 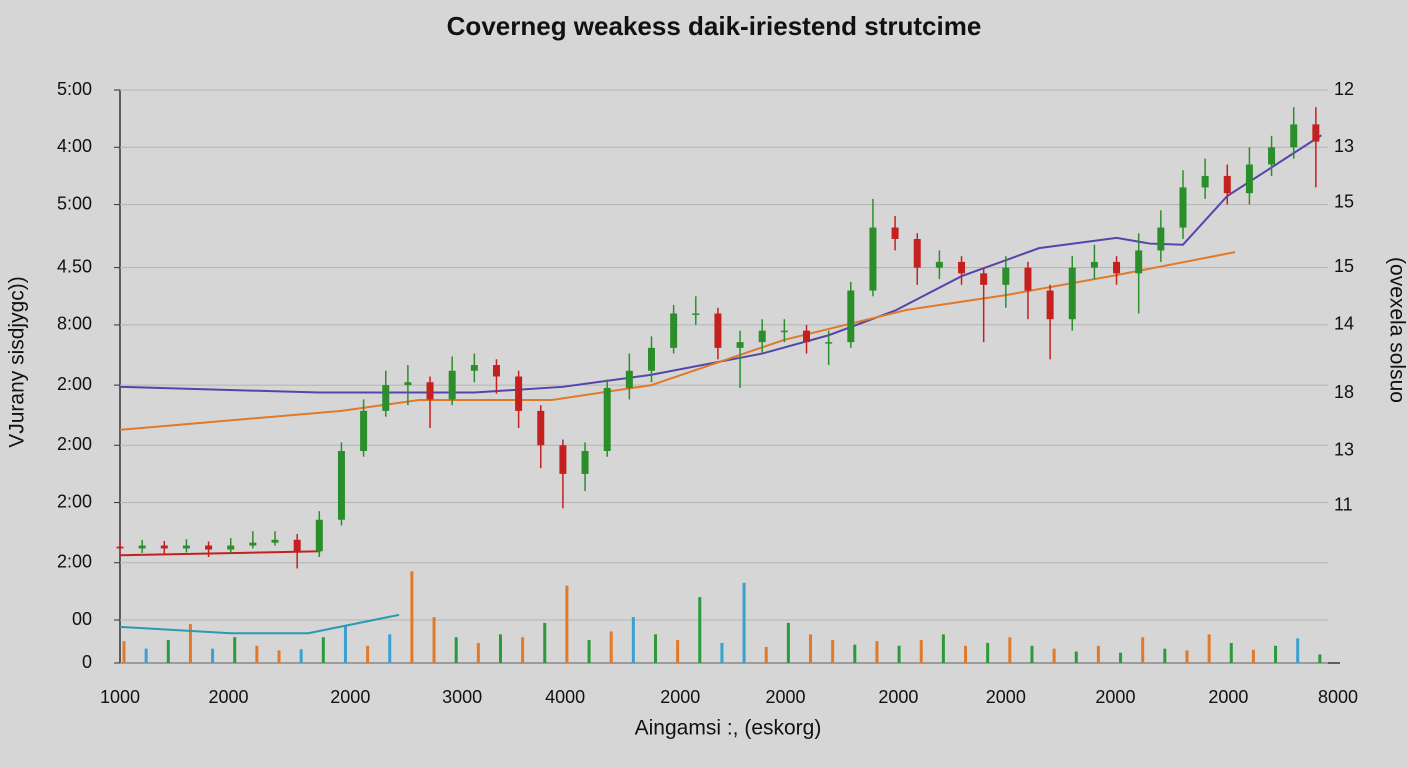 I want to click on y-tick-label: 0, so click(x=87, y=662).